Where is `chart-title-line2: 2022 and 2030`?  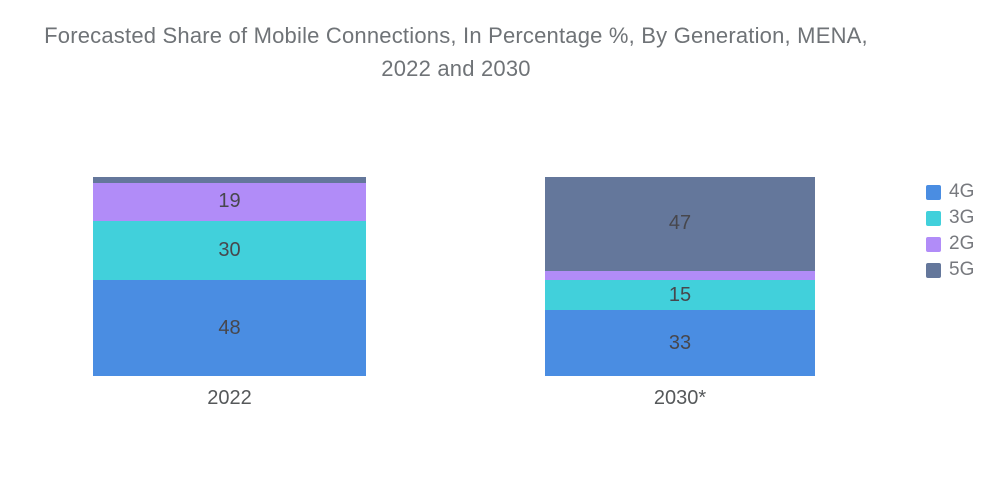 chart-title-line2: 2022 and 2030 is located at coordinates (456, 68).